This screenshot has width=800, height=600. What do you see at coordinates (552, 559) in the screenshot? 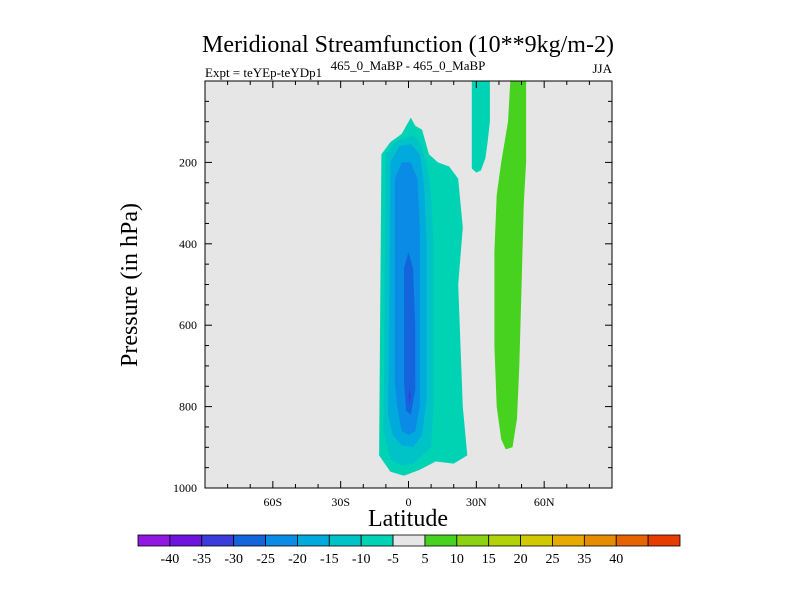
I see `colorbar-label: 25` at bounding box center [552, 559].